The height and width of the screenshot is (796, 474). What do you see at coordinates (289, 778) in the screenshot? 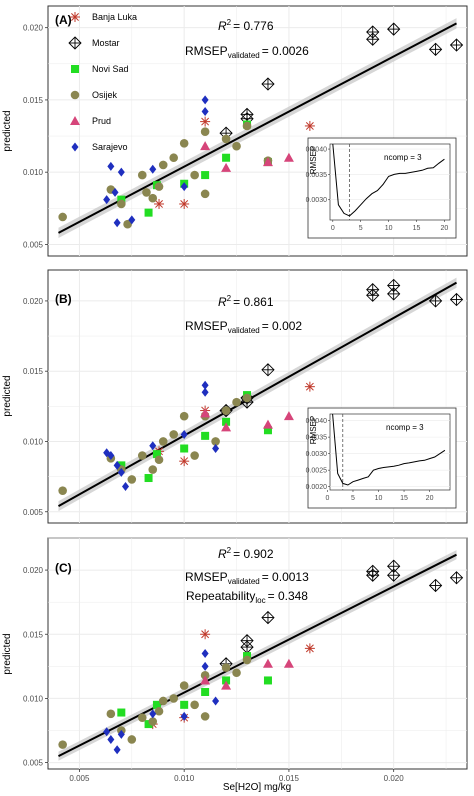
I see `x-tick-label: 0.015` at bounding box center [289, 778].